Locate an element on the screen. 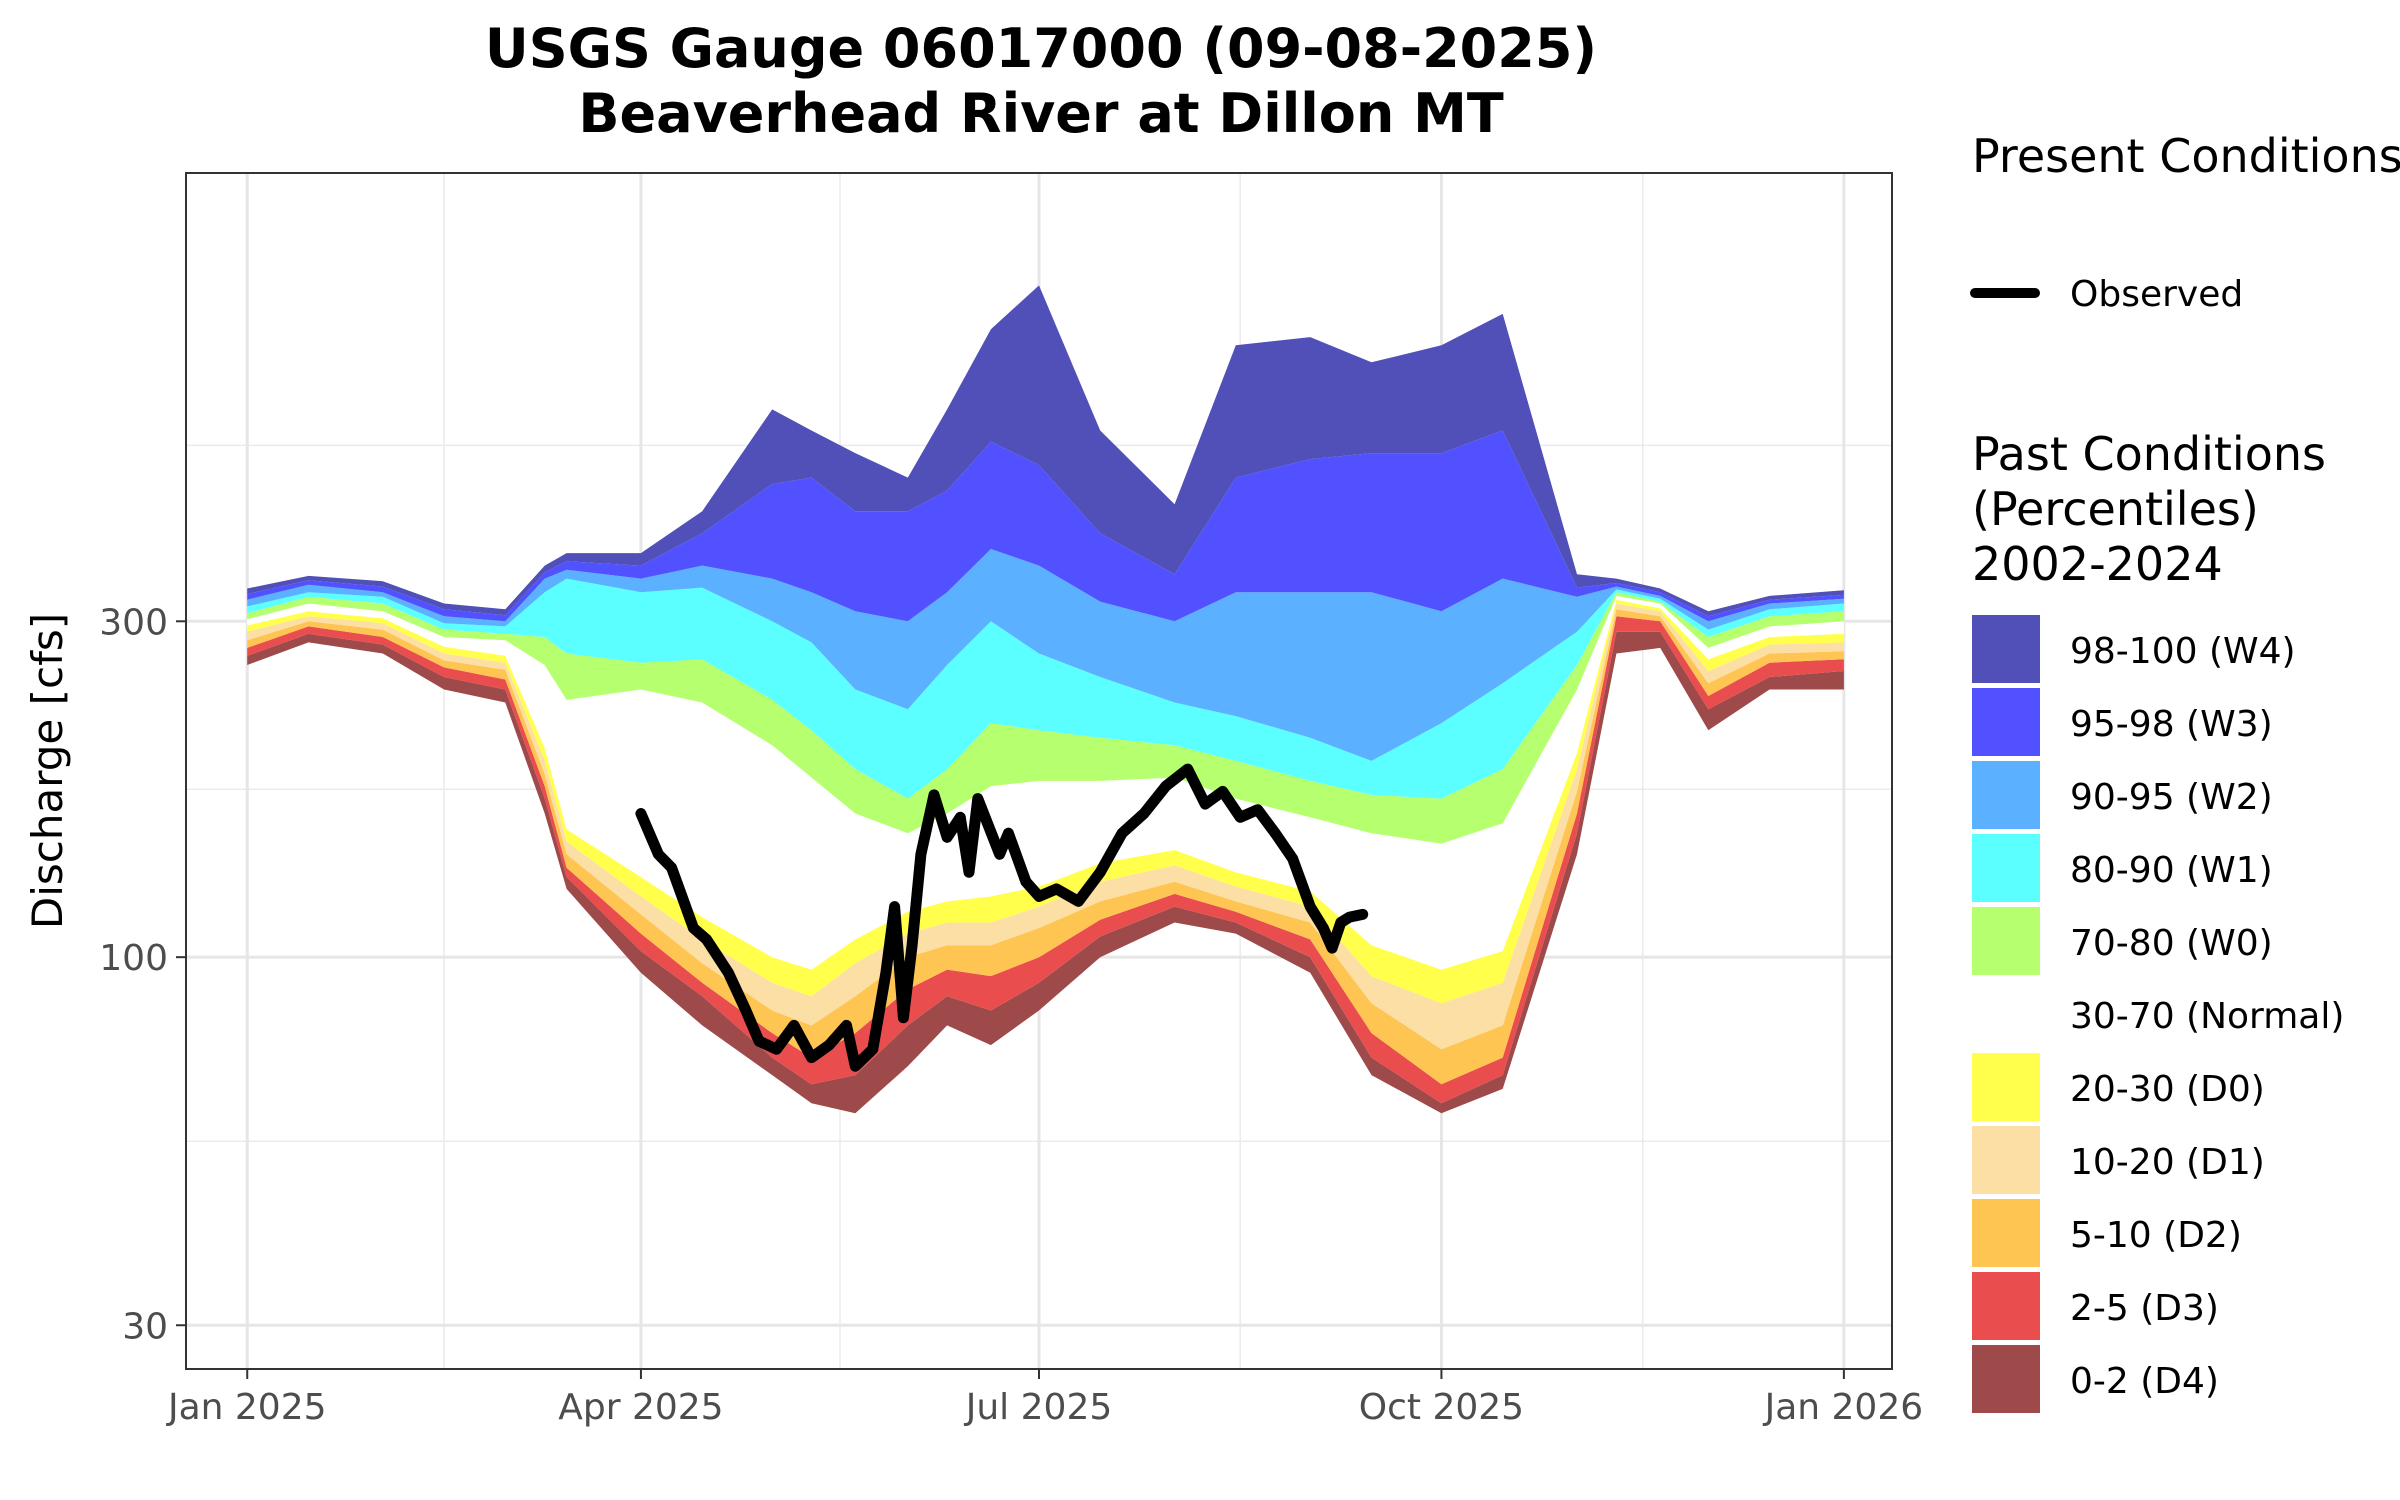 The width and height of the screenshot is (2400, 1500). observed-legend-label: Observed is located at coordinates (2156, 294).